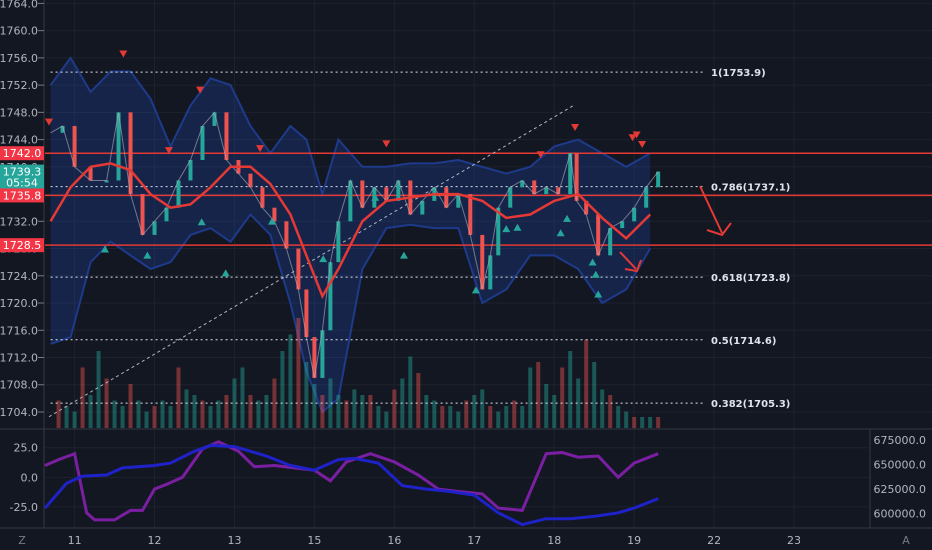 The image size is (932, 550). What do you see at coordinates (19, 276) in the screenshot?
I see `price-tick-label: 1724.0` at bounding box center [19, 276].